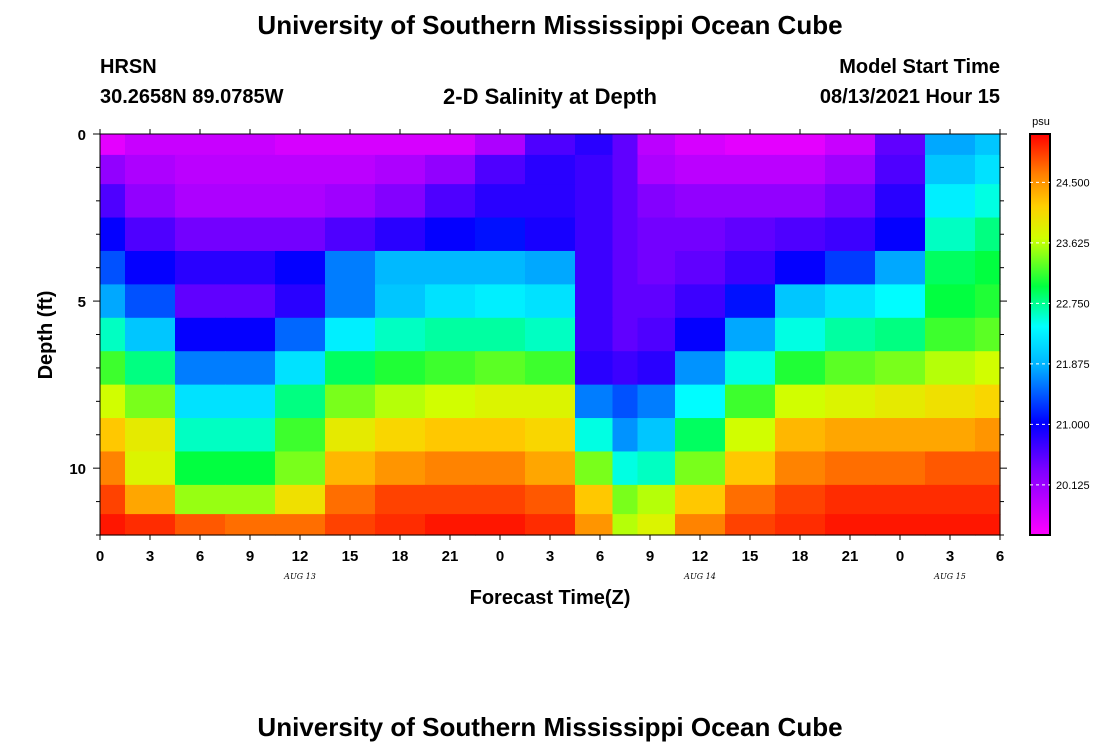 This screenshot has height=750, width=1100. Describe the element at coordinates (200, 556) in the screenshot. I see `x-tick-label: 6` at that location.